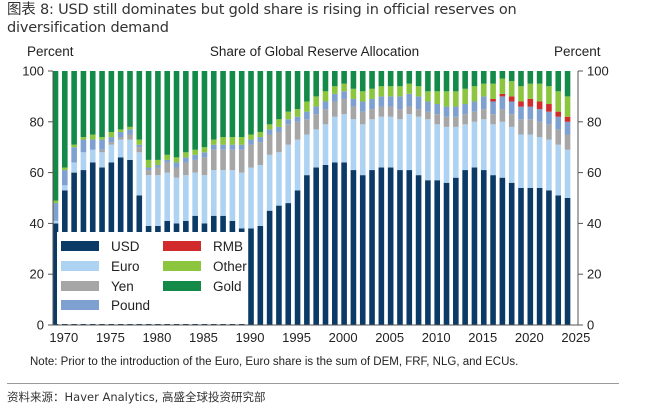  I want to click on bar-euro-2019, so click(521, 161).